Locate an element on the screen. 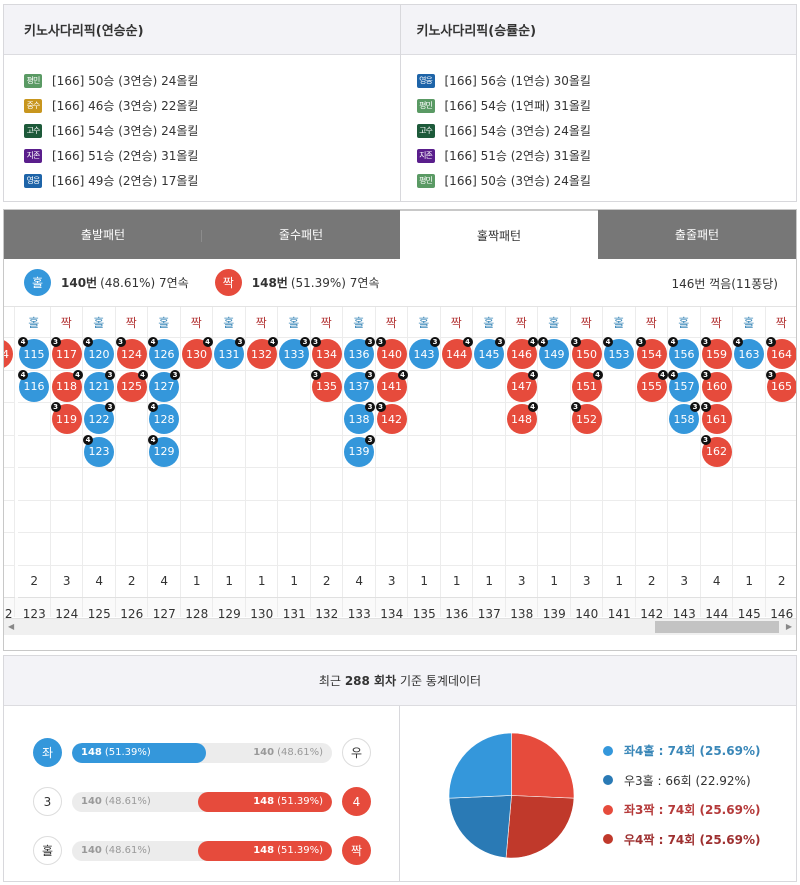 Image resolution: width=800 pixels, height=885 pixels. result-ball: 142 3 is located at coordinates (391, 418).